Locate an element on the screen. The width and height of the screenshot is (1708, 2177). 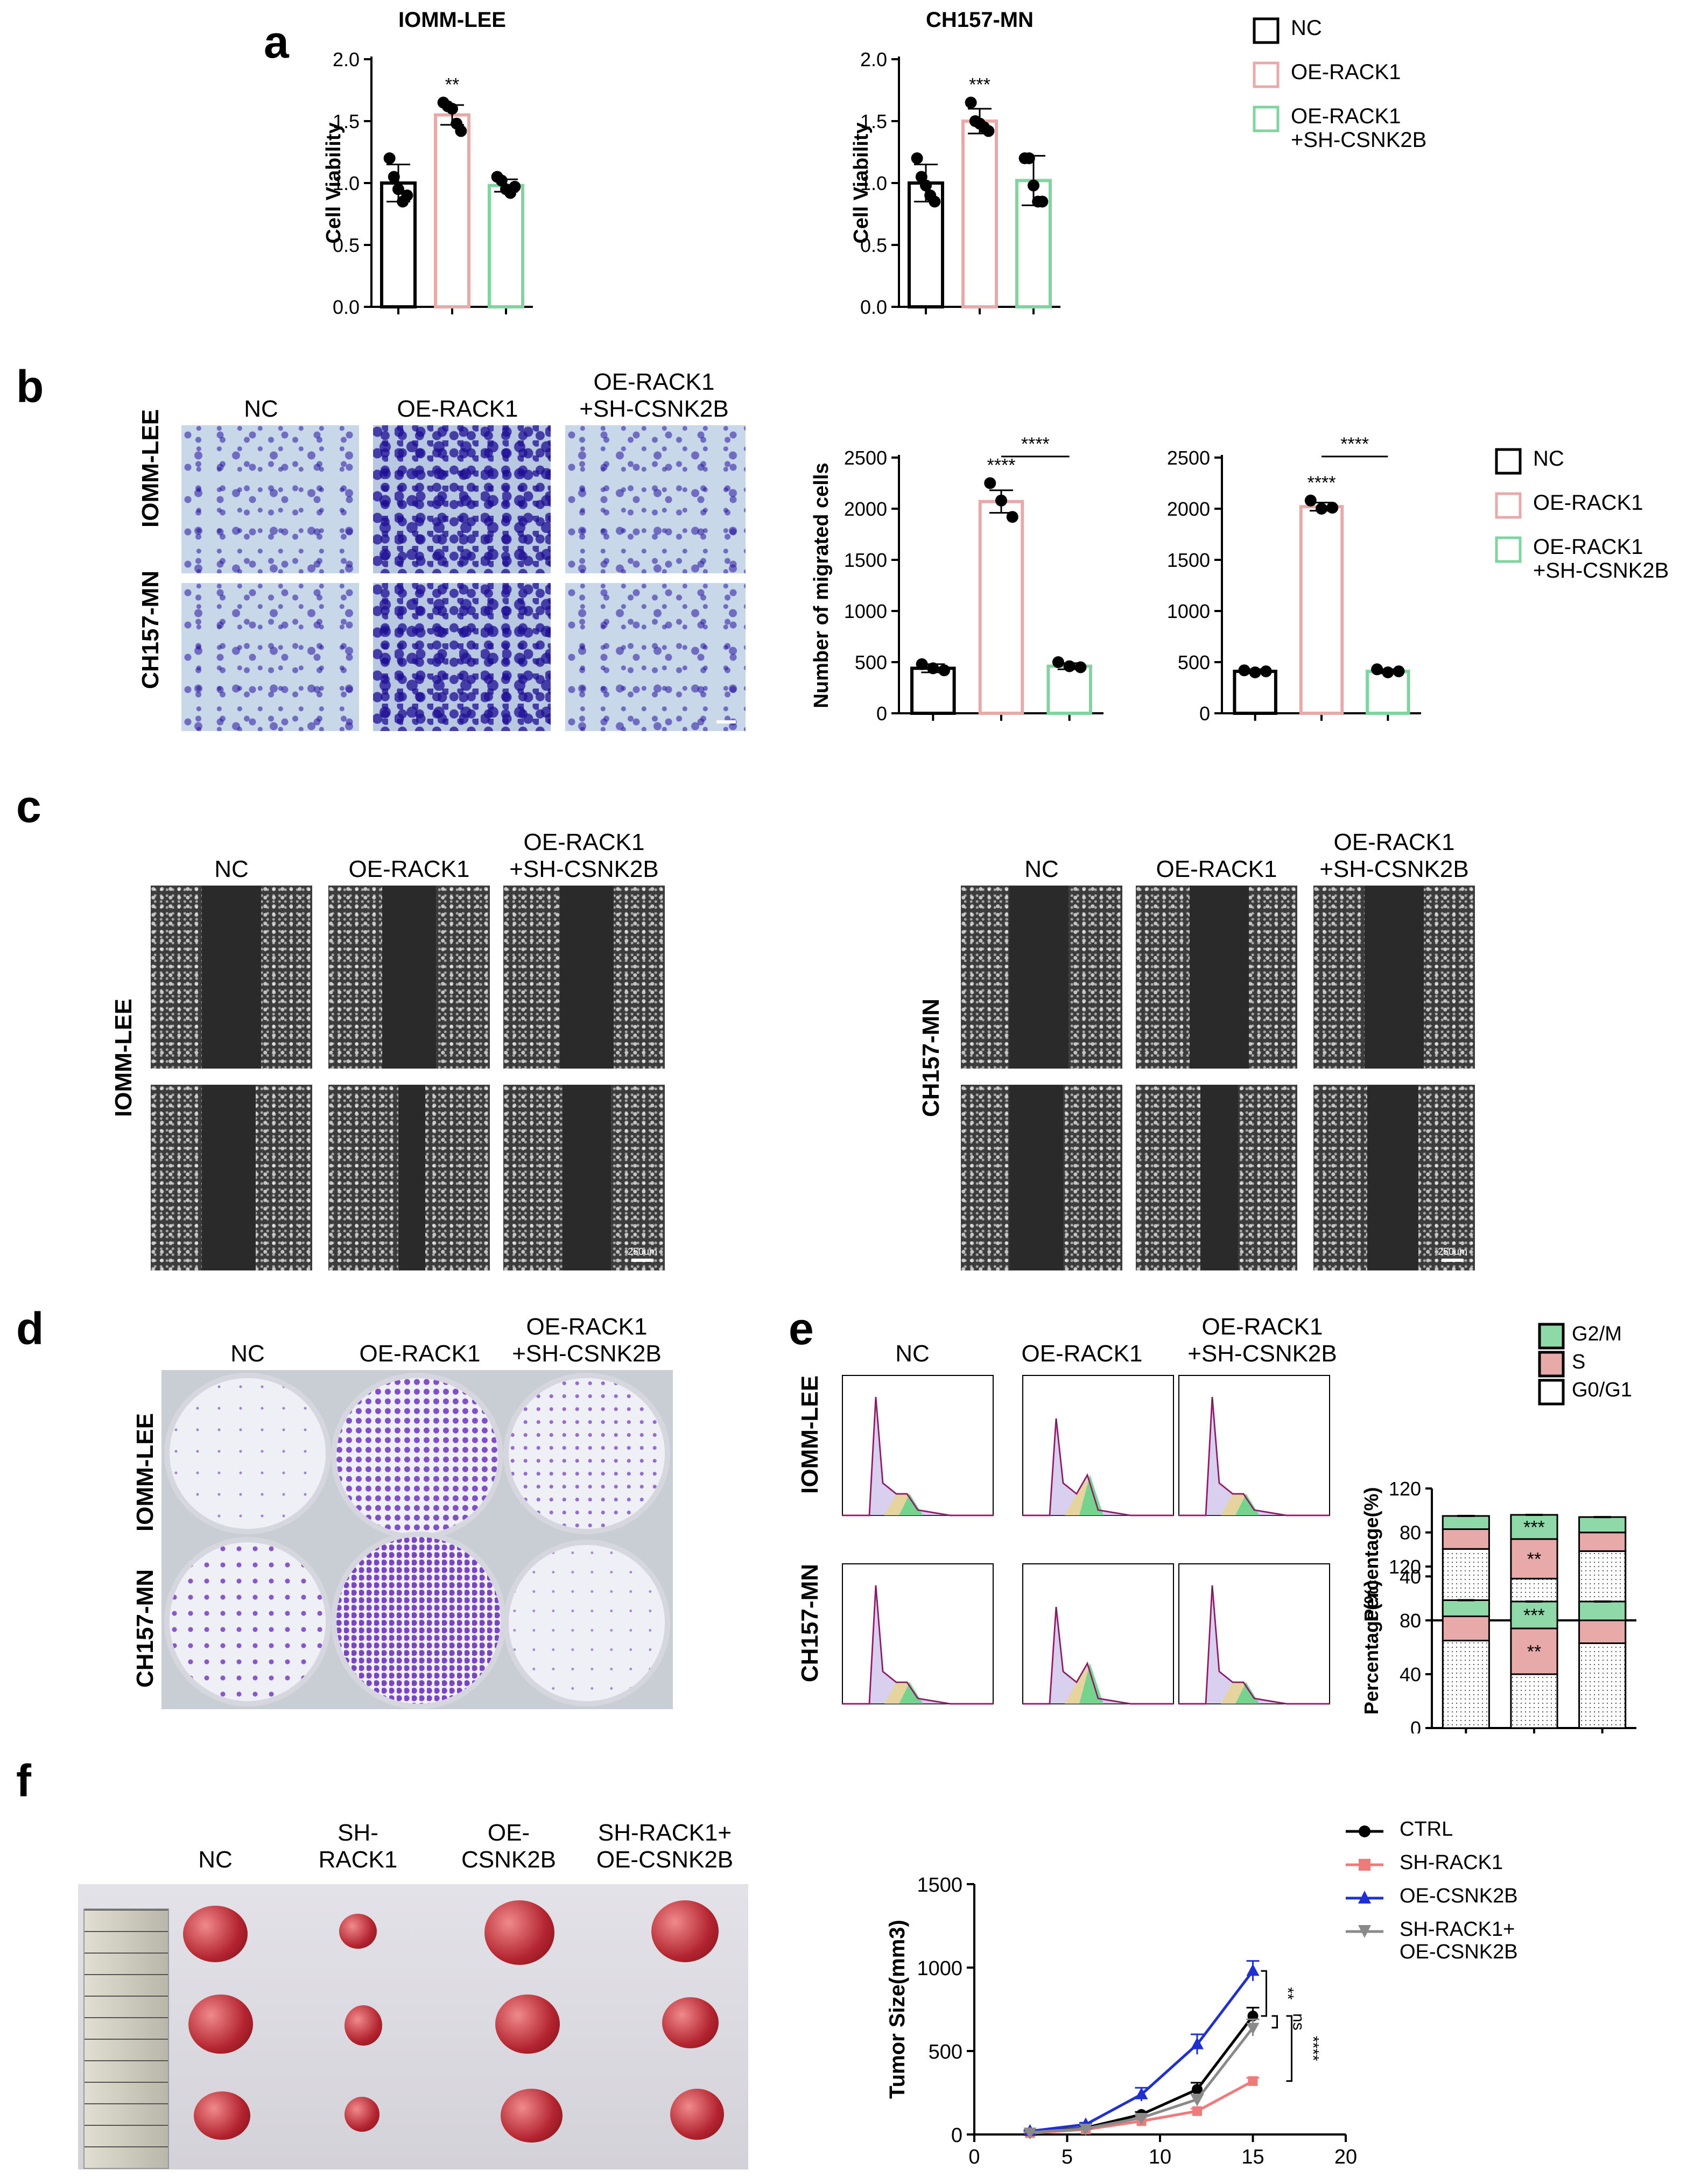
legend-a: NC OE-RACK1 OE-RACK1 +SH-CSNK2B is located at coordinates (1339, 84).